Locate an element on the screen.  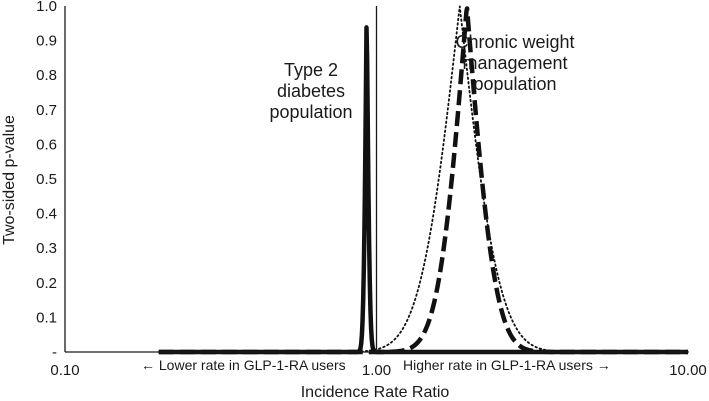
annotation-t2d-line-2: diabetes is located at coordinates (311, 91).